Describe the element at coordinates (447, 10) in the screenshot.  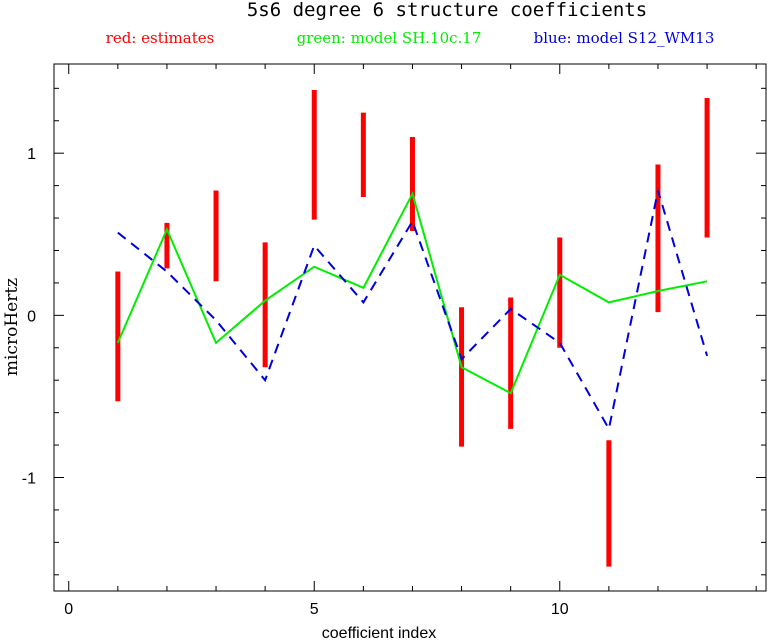
I see `chart-title: 5s6 degree 6 structure coefficients` at that location.